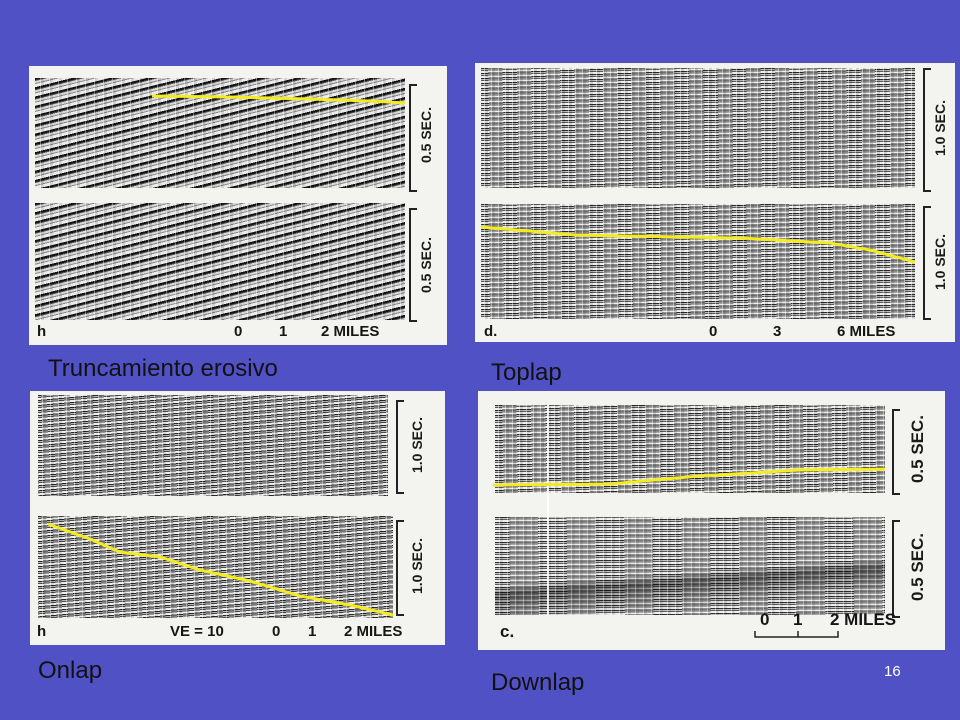  Describe the element at coordinates (538, 682) in the screenshot. I see `caption-downlap: Downlap` at that location.